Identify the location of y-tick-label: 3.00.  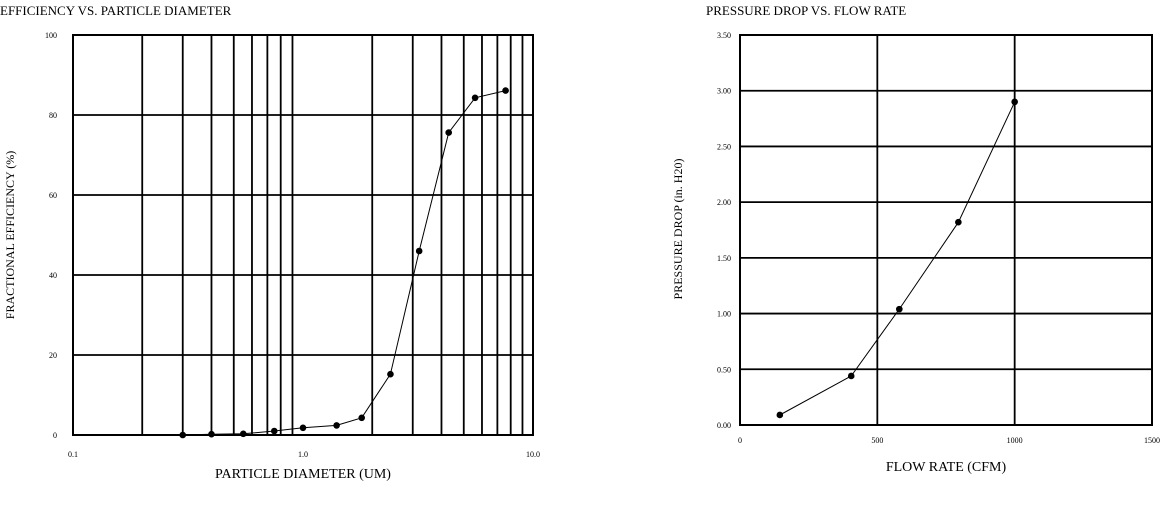
(724, 91).